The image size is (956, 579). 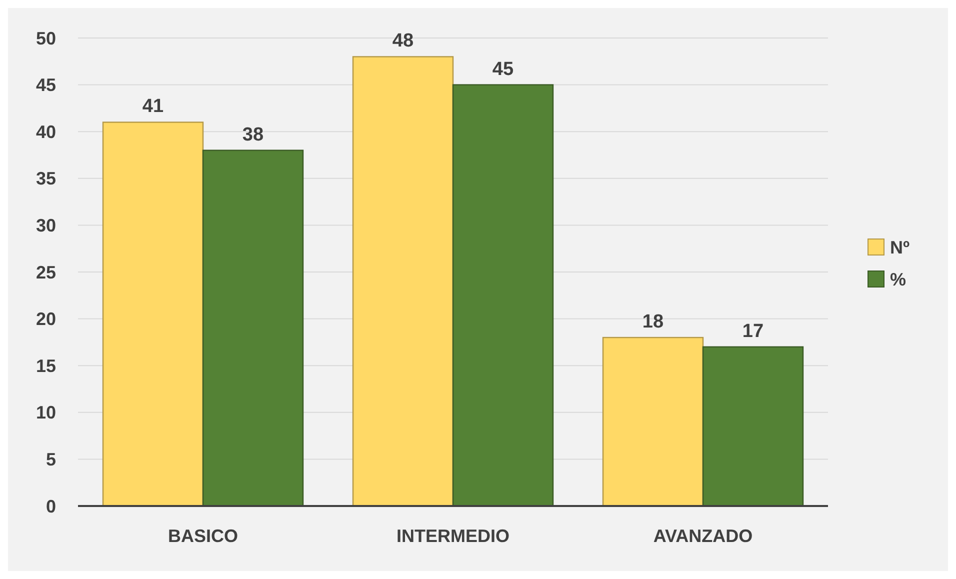 I want to click on x-tick-label: BASICO, so click(x=203, y=536).